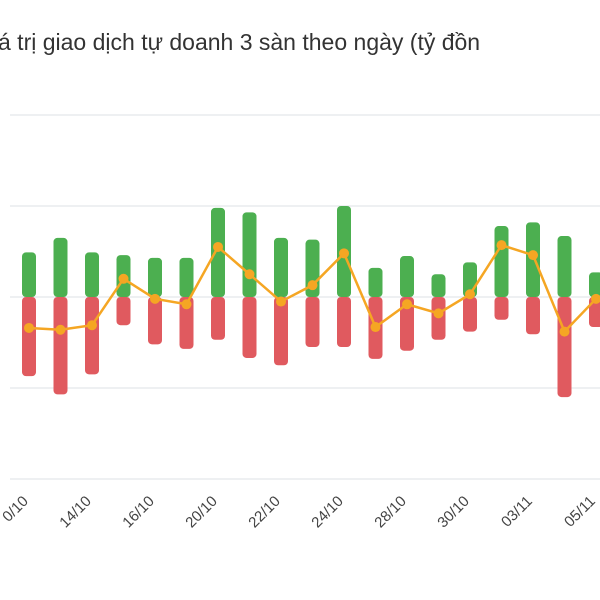 The height and width of the screenshot is (600, 600). I want to click on x-tick-label: 03/11, so click(517, 512).